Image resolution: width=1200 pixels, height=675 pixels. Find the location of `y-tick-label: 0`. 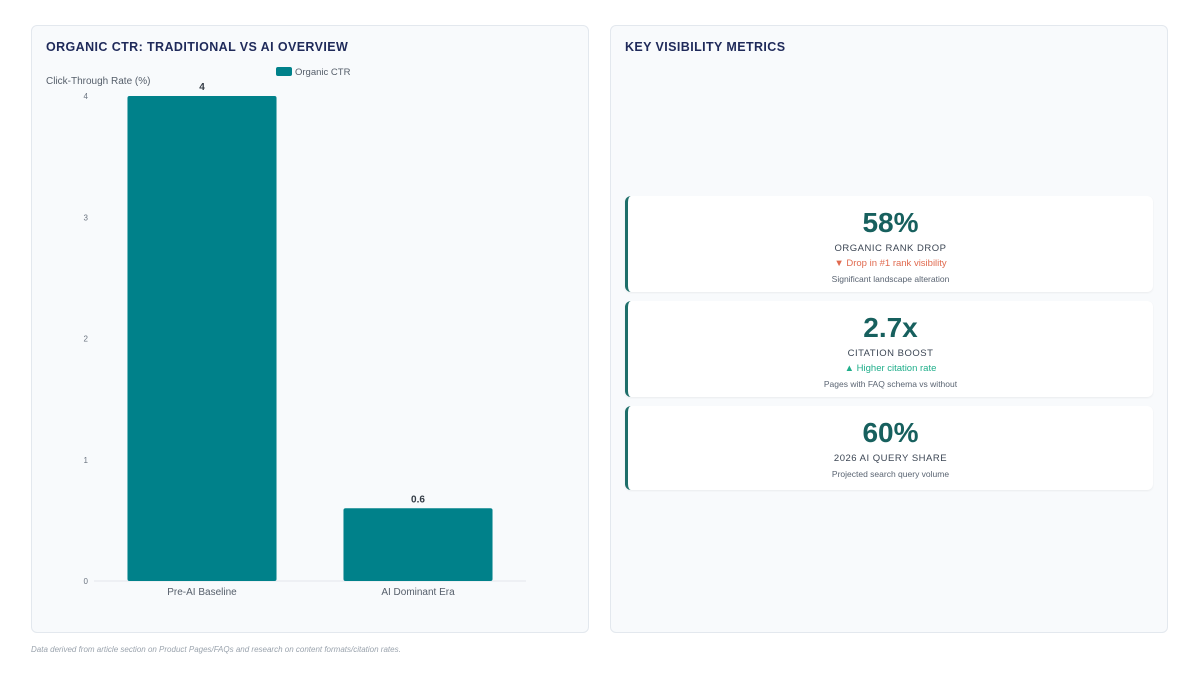

y-tick-label: 0 is located at coordinates (86, 581).